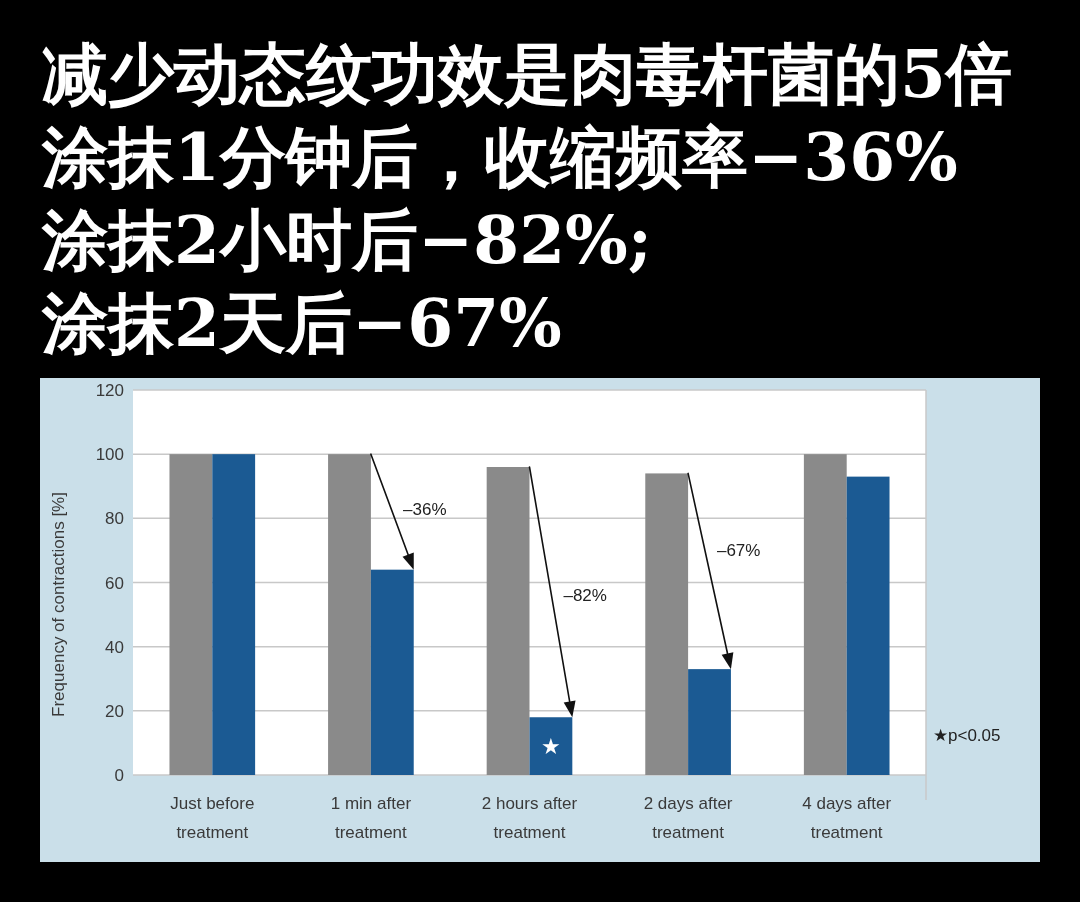 The height and width of the screenshot is (902, 1080). Describe the element at coordinates (738, 551) in the screenshot. I see `annotation: –67%` at that location.